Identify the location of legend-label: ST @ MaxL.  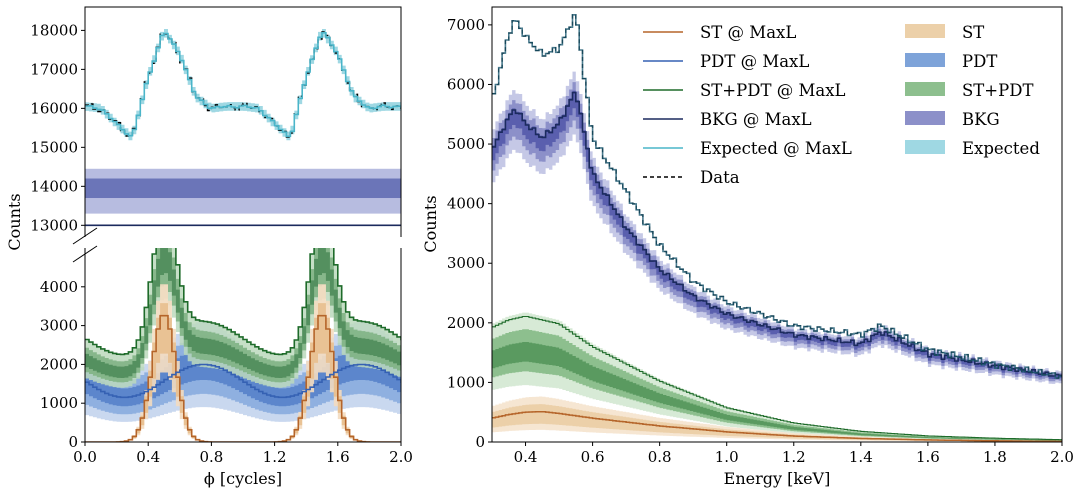
(748, 32).